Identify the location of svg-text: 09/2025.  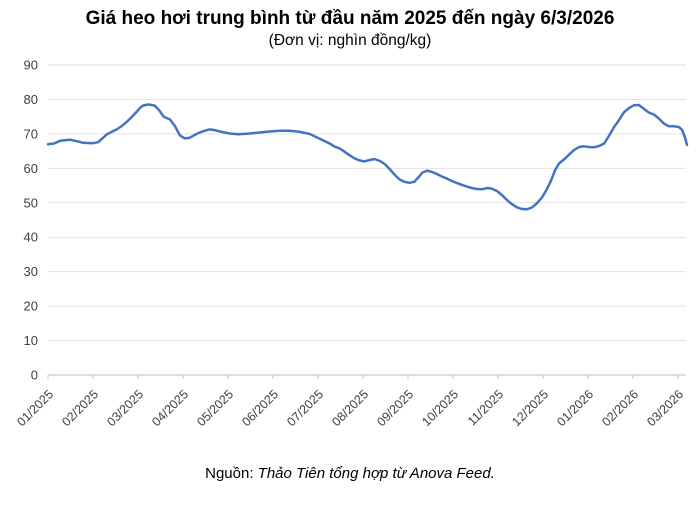
(395, 408).